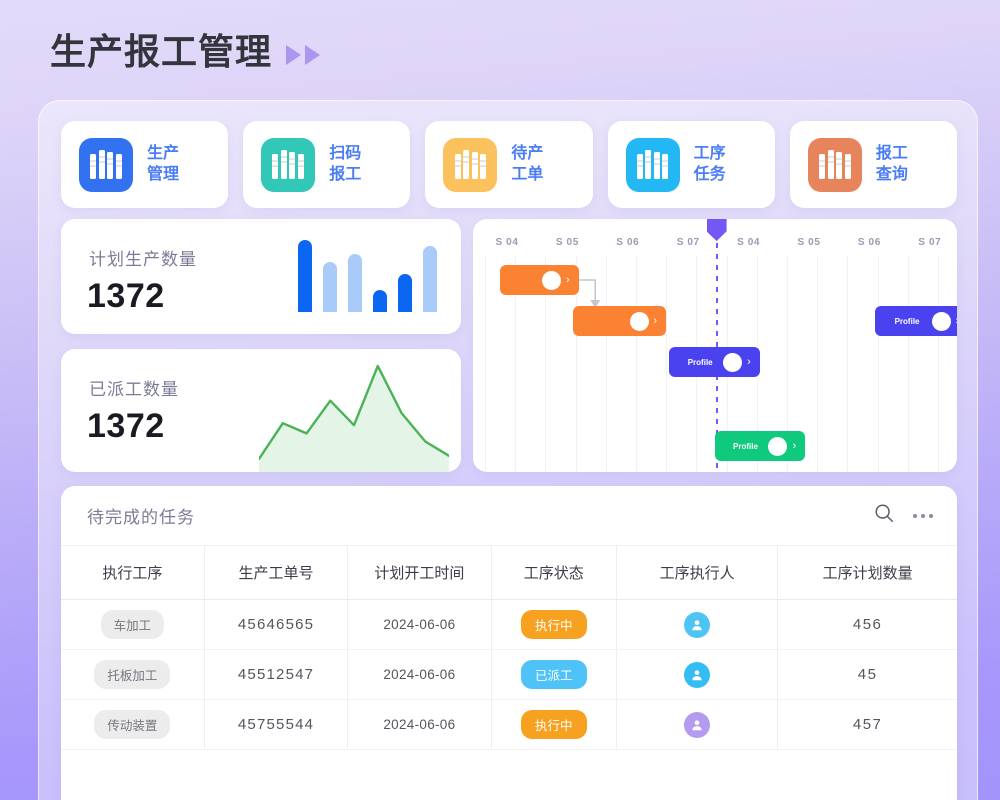  I want to click on today-pin-icon, so click(716, 230).